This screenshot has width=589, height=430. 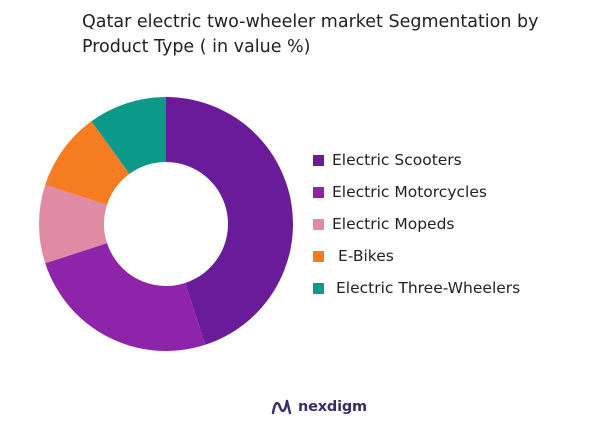 I want to click on legend-item-electric-three-wheelers: Electric Three-Wheelers, so click(x=416, y=288).